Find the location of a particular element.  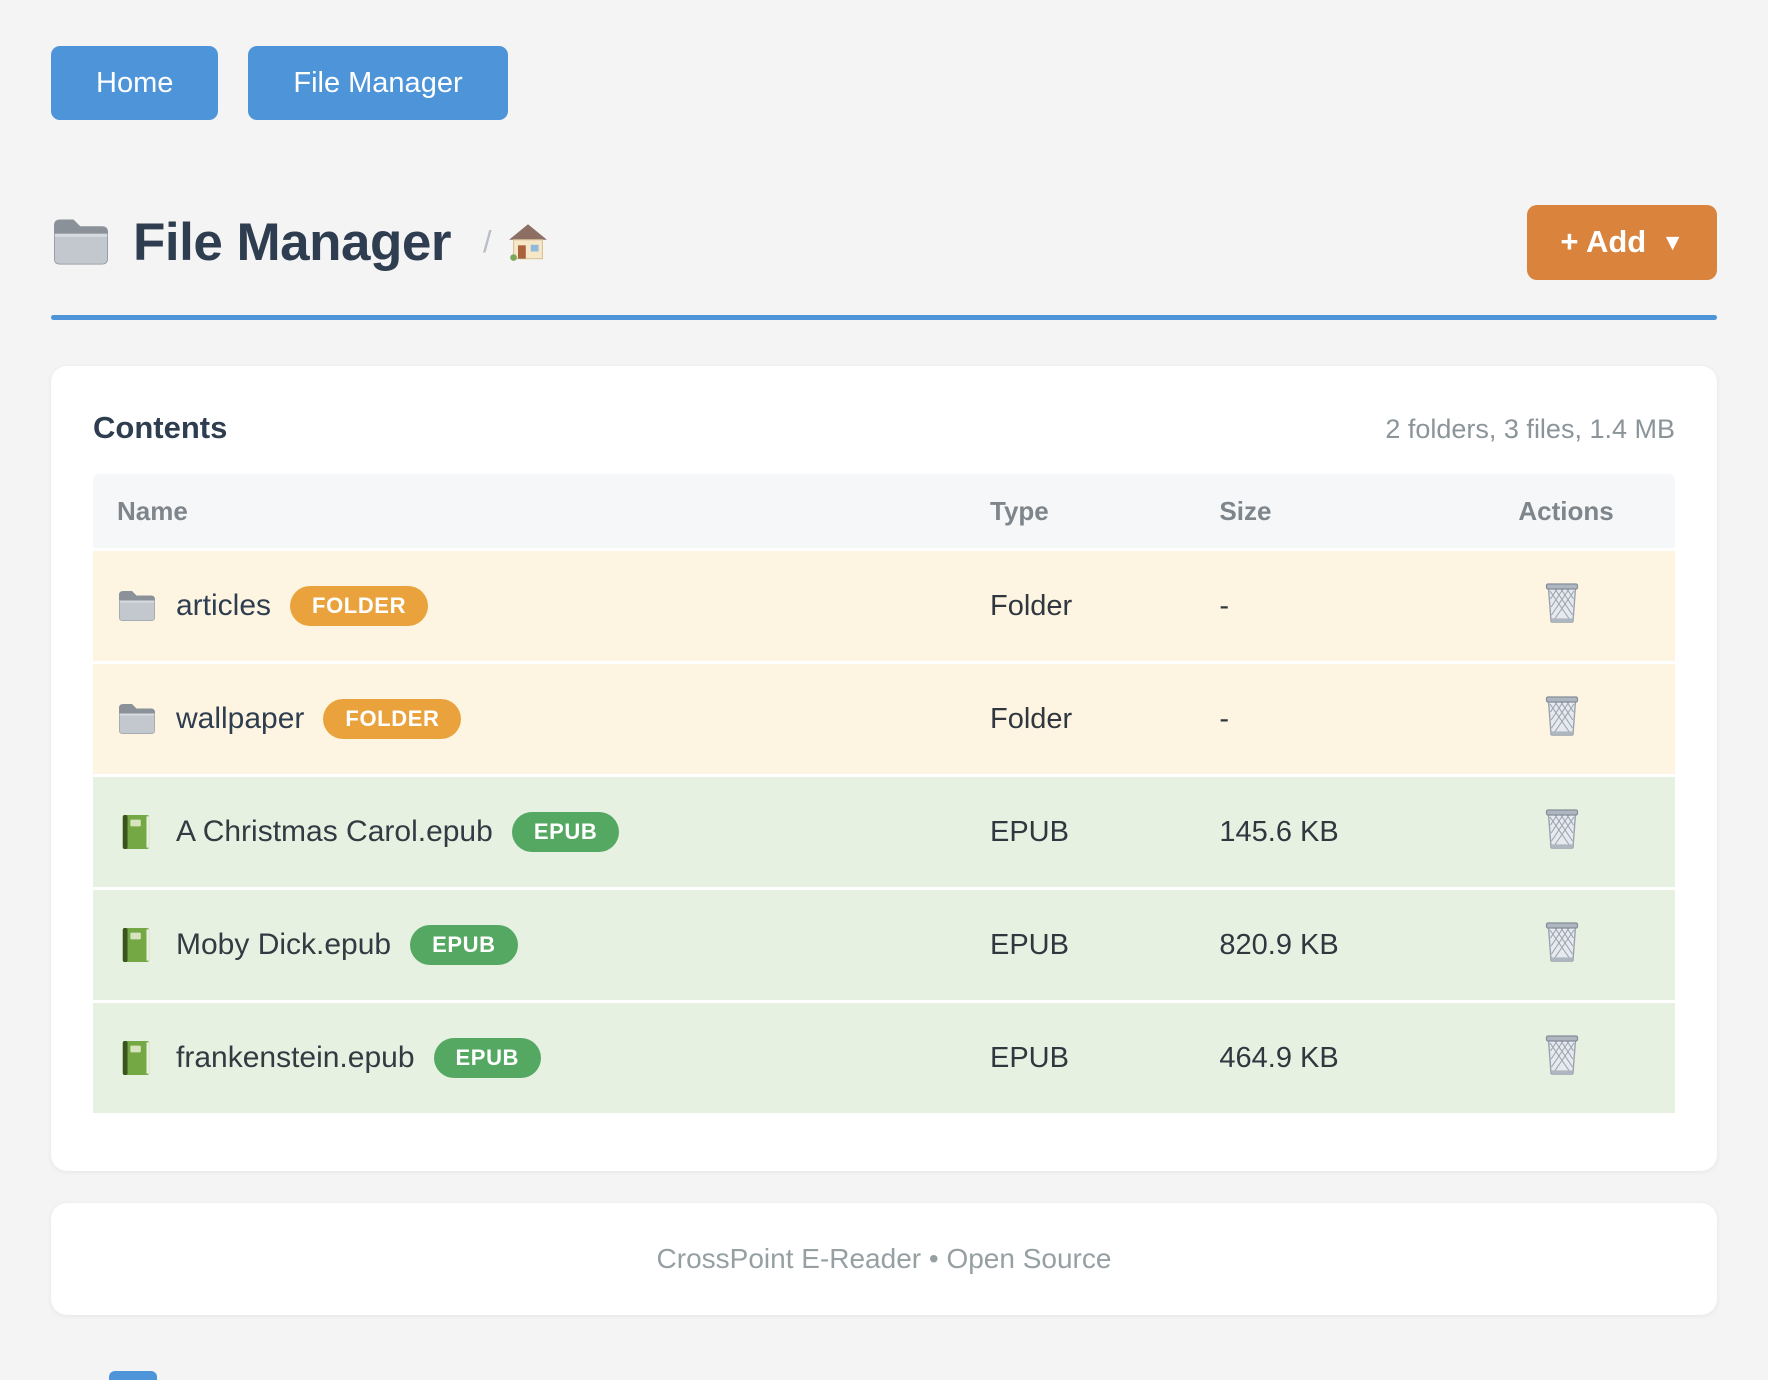

add-button: + Add ▼ is located at coordinates (1622, 242).